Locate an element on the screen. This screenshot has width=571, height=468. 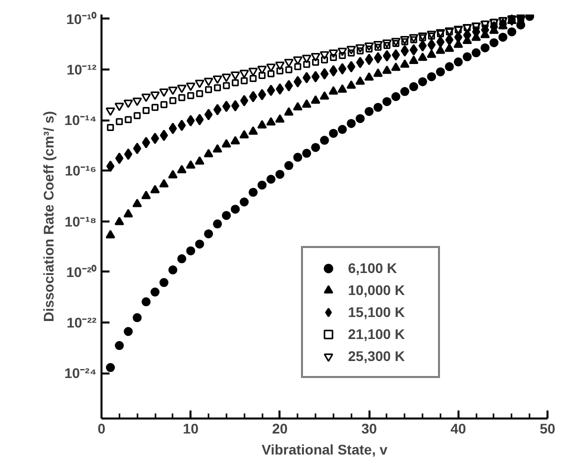
y-tick-label: 10⁻¹⁸ is located at coordinates (80, 221).